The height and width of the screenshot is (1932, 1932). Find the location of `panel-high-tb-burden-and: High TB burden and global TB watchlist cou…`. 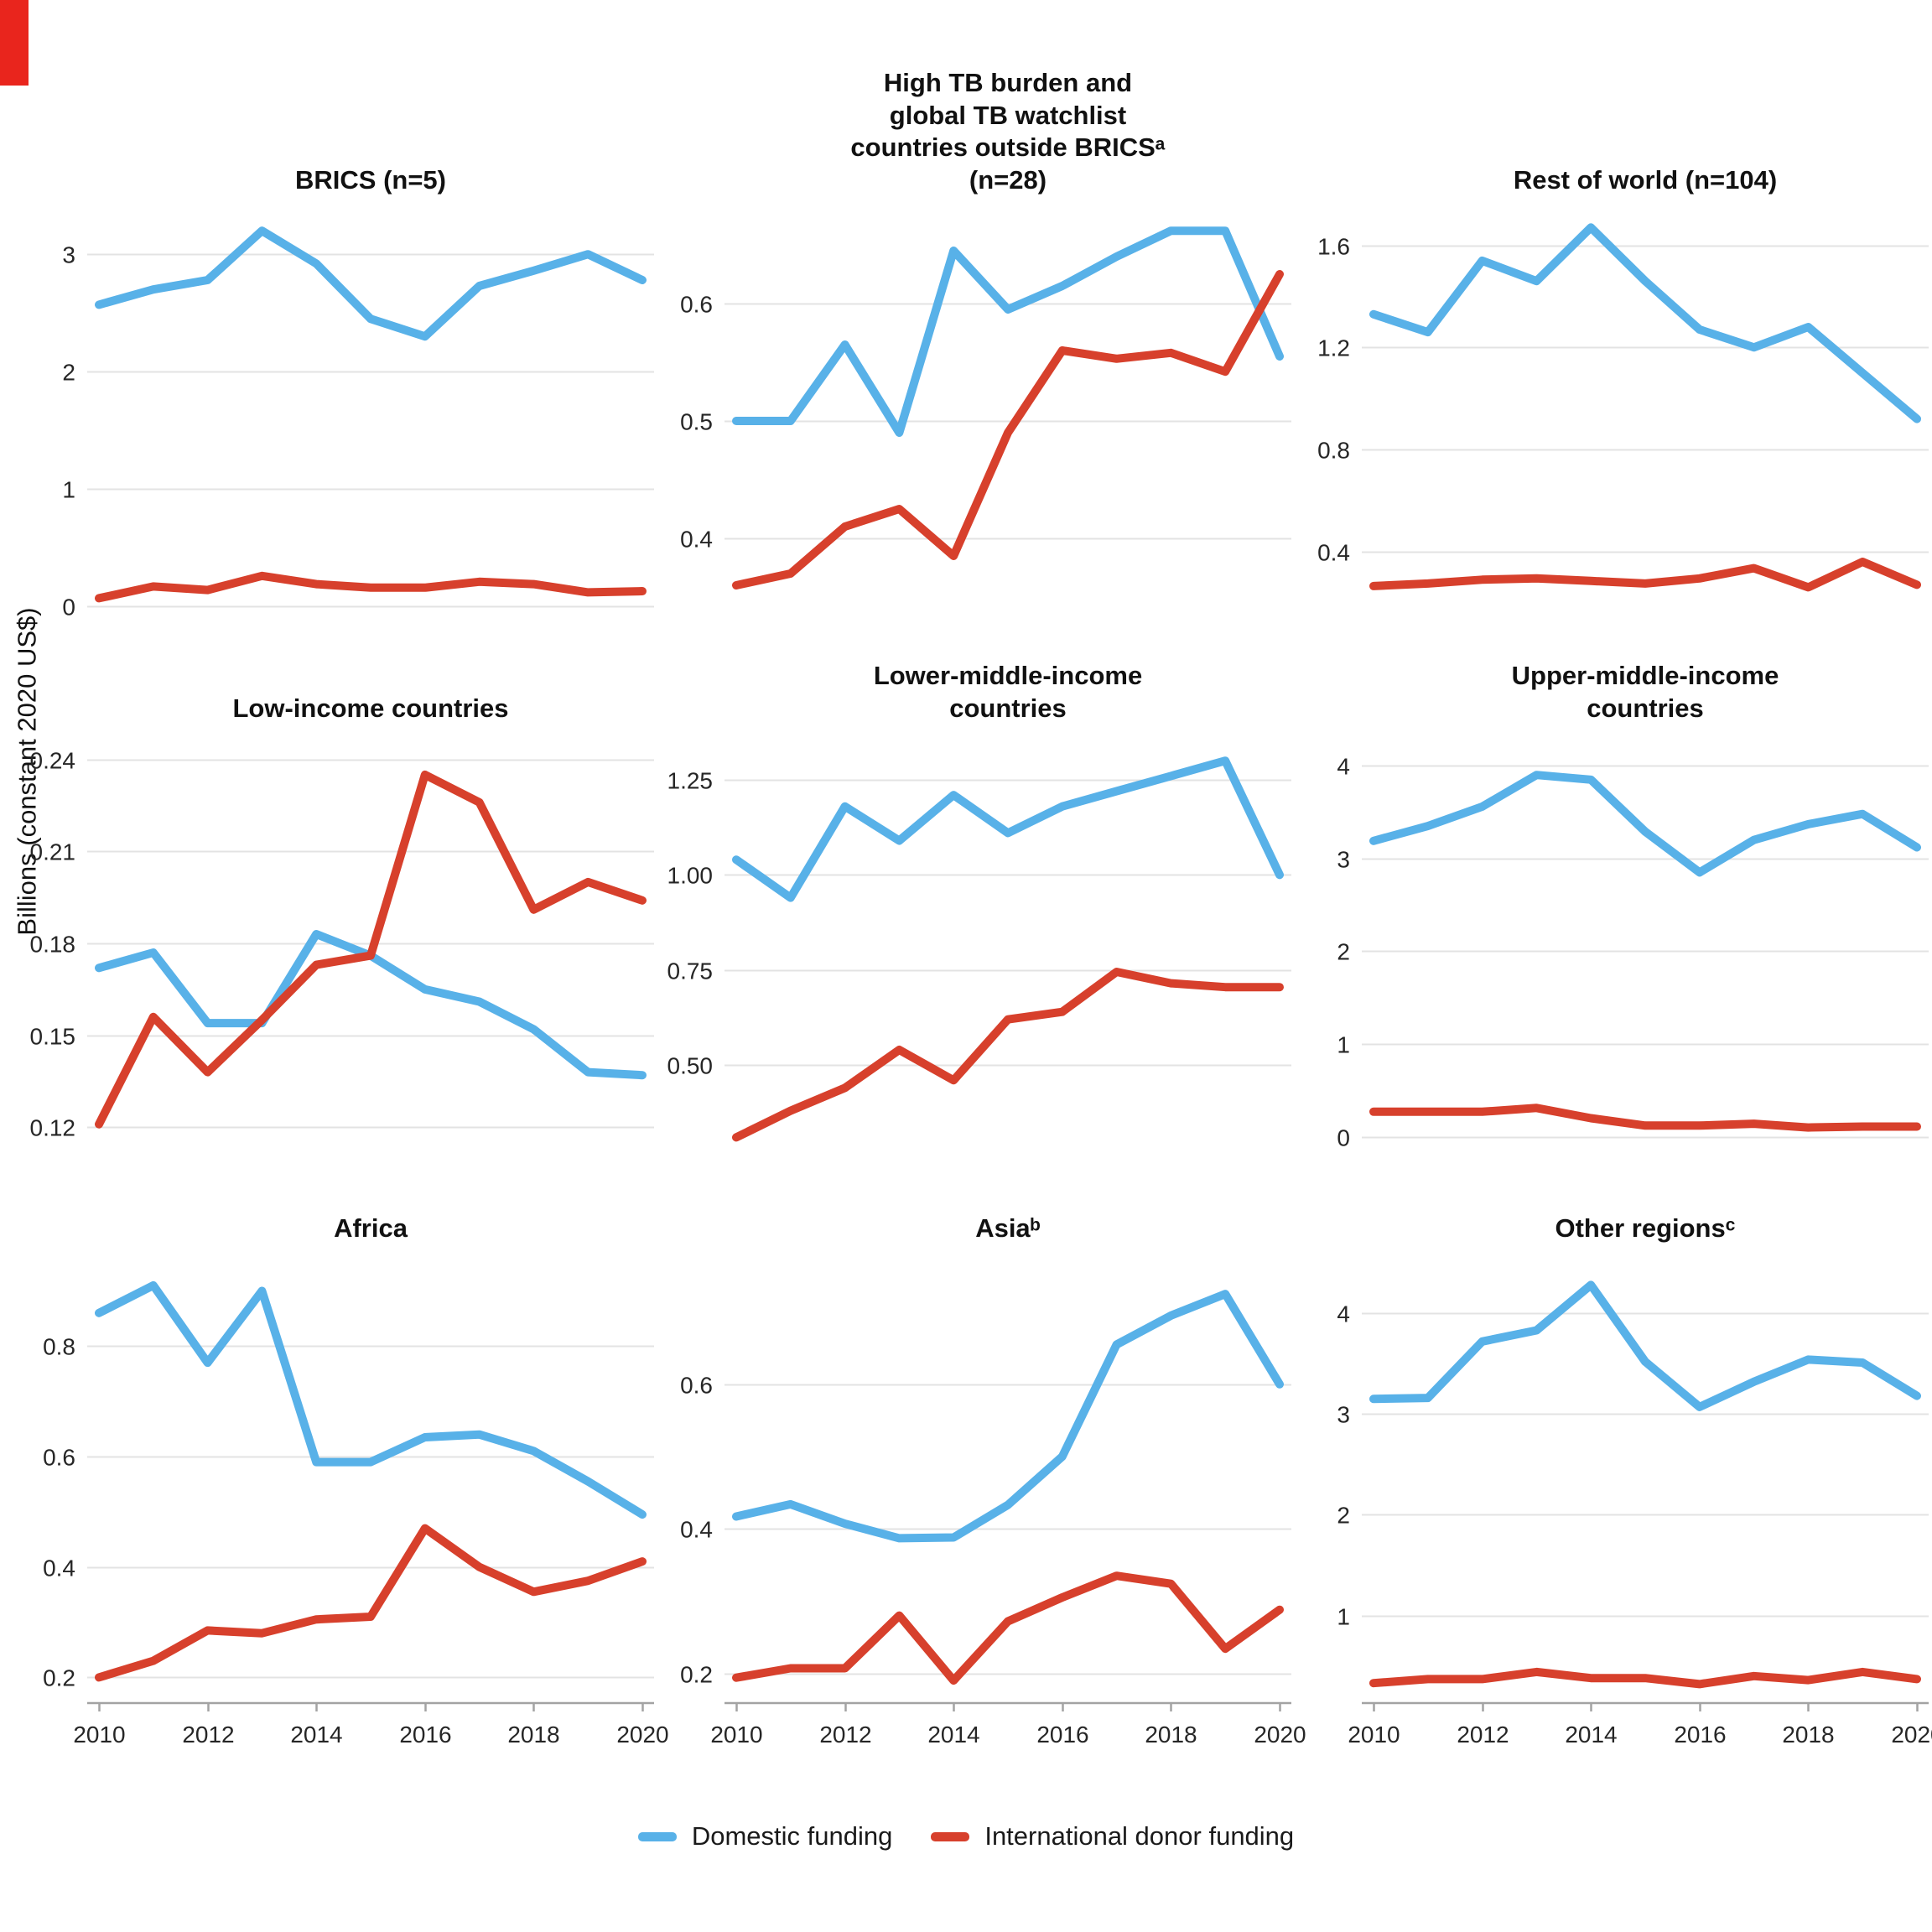

panel-high-tb-burden-and: High TB burden and global TB watchlist cou… is located at coordinates (972, 314).